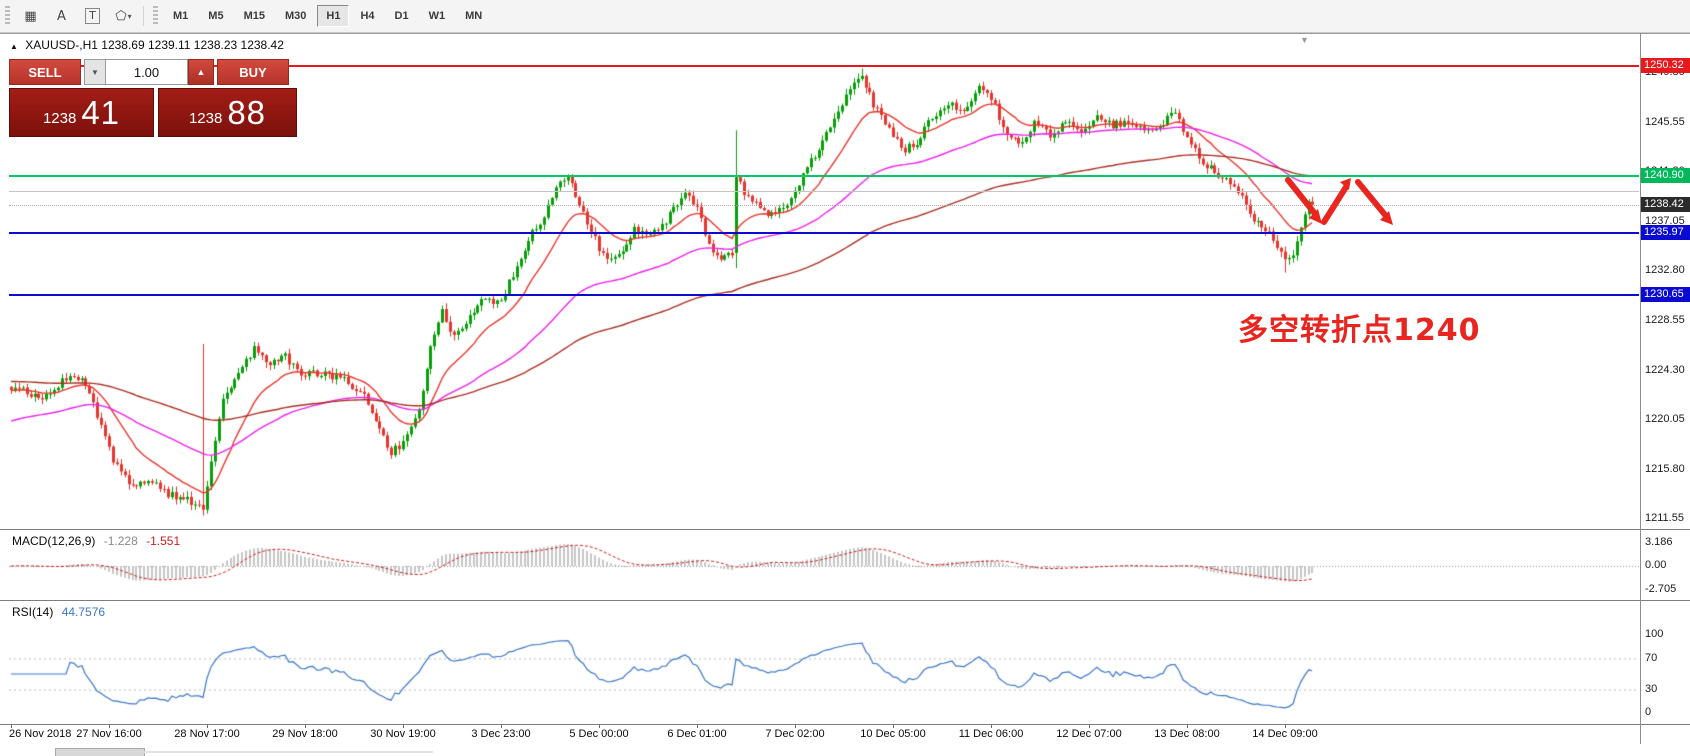 The width and height of the screenshot is (1690, 756). I want to click on trend-arrows-annotation, so click(1339, 201).